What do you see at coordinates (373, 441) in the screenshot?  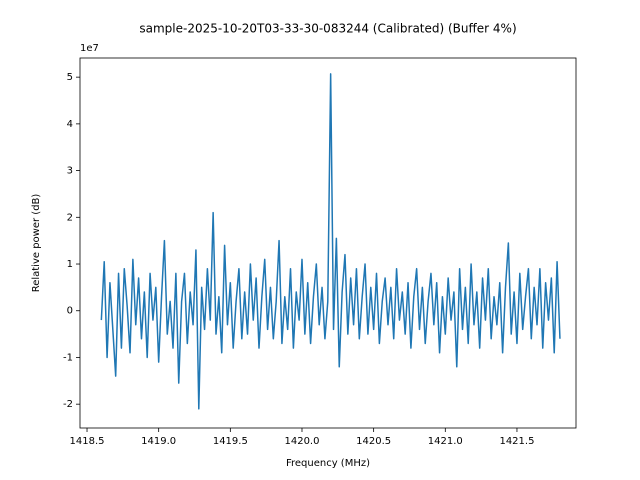 I see `x-tick-label: 1420.5` at bounding box center [373, 441].